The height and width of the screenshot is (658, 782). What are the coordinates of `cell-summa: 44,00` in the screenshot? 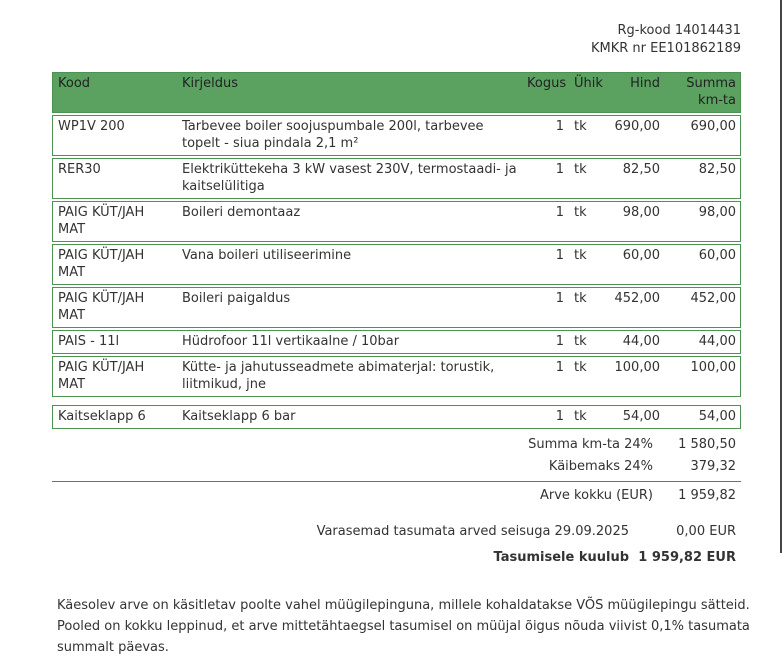 It's located at (717, 341).